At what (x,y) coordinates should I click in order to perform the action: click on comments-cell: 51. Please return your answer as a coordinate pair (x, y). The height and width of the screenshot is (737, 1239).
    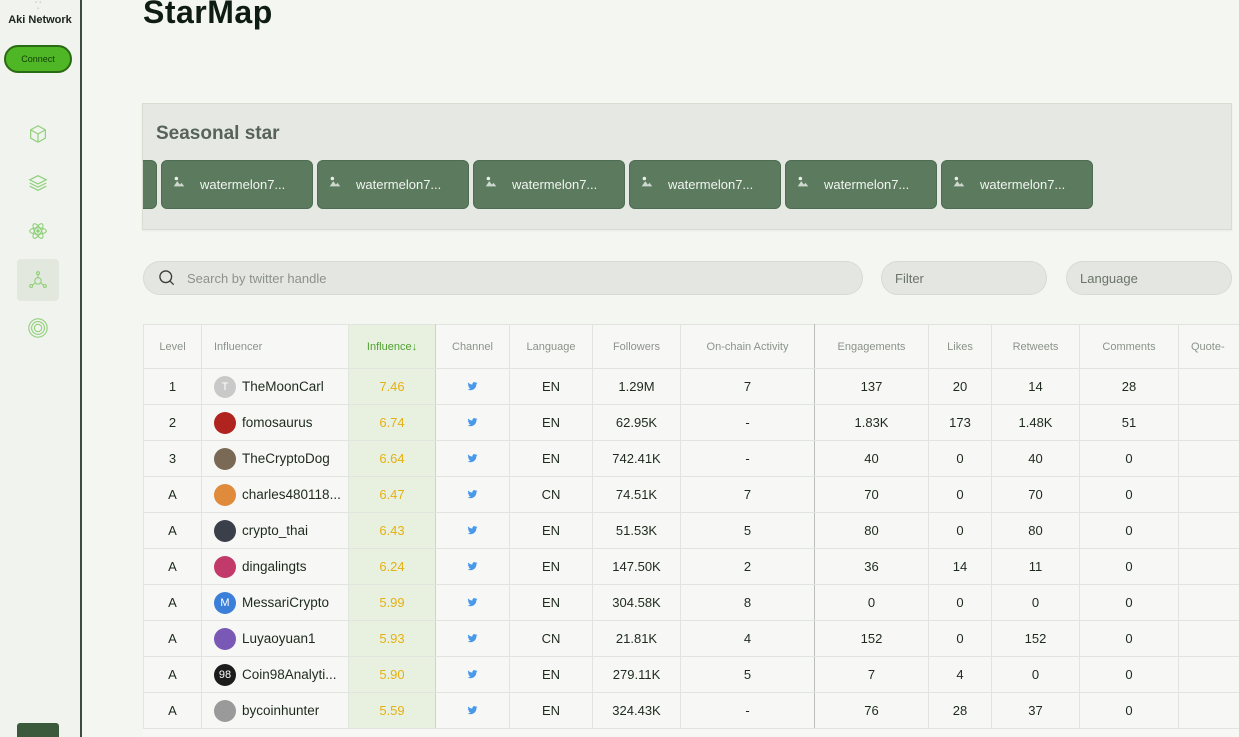
    Looking at the image, I should click on (1129, 422).